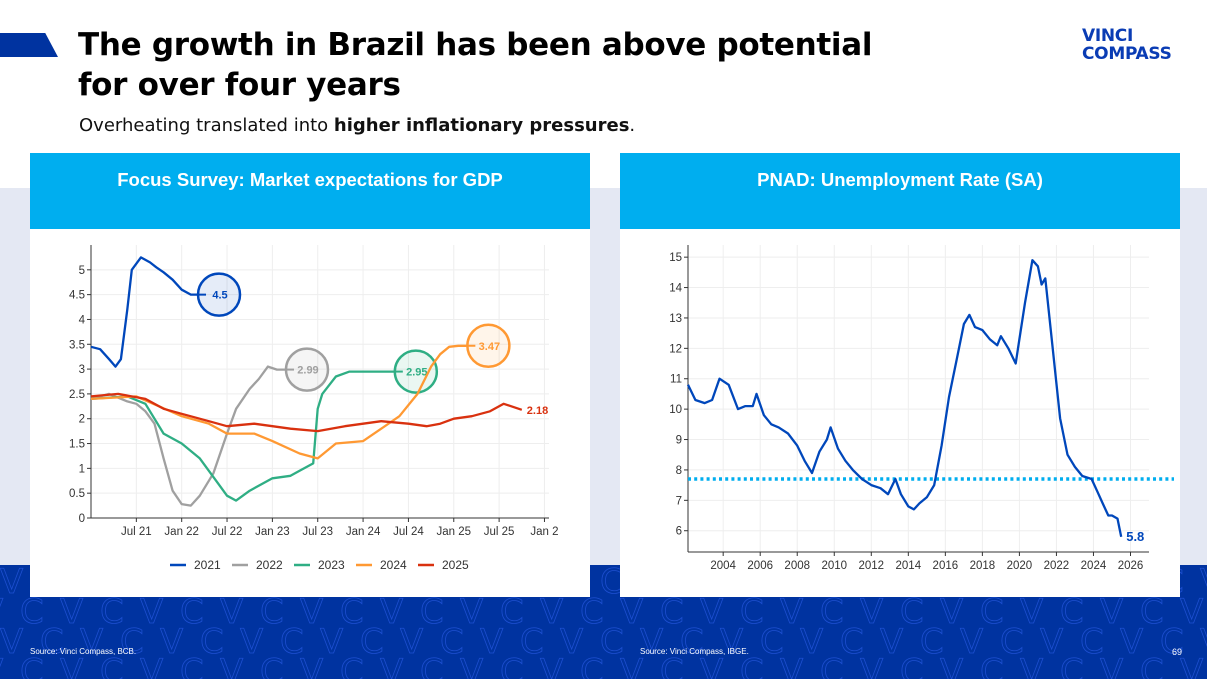 This screenshot has height=679, width=1207. I want to click on value-label: 2.95, so click(416, 373).